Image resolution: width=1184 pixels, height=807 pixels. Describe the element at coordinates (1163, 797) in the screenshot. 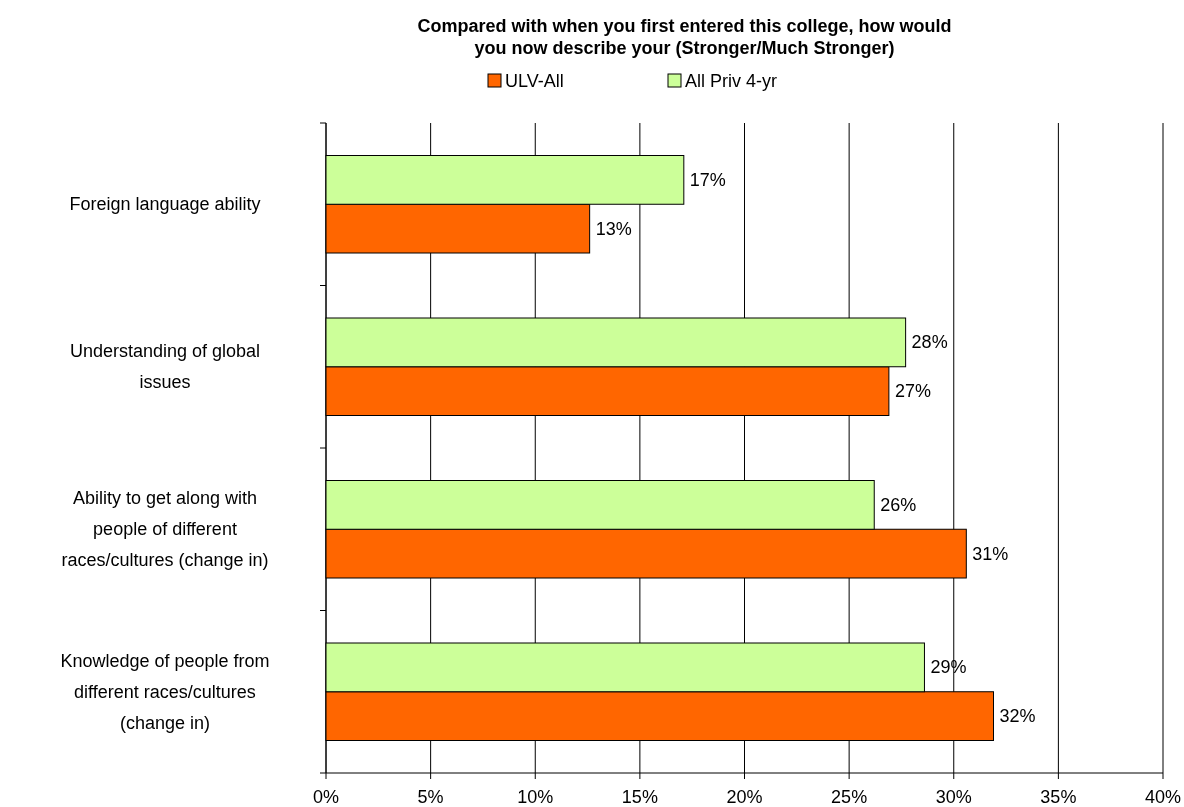

I see `x-tick-label: 40%` at that location.